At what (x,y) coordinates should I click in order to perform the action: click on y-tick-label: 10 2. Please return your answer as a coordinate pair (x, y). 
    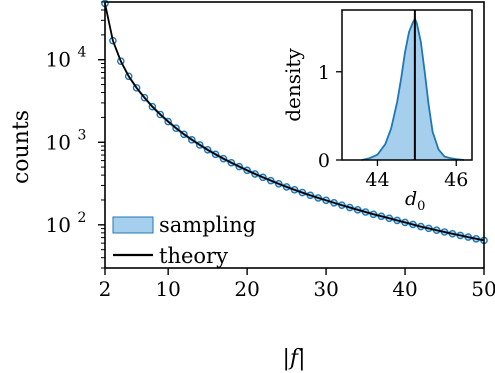
    Looking at the image, I should click on (66, 223).